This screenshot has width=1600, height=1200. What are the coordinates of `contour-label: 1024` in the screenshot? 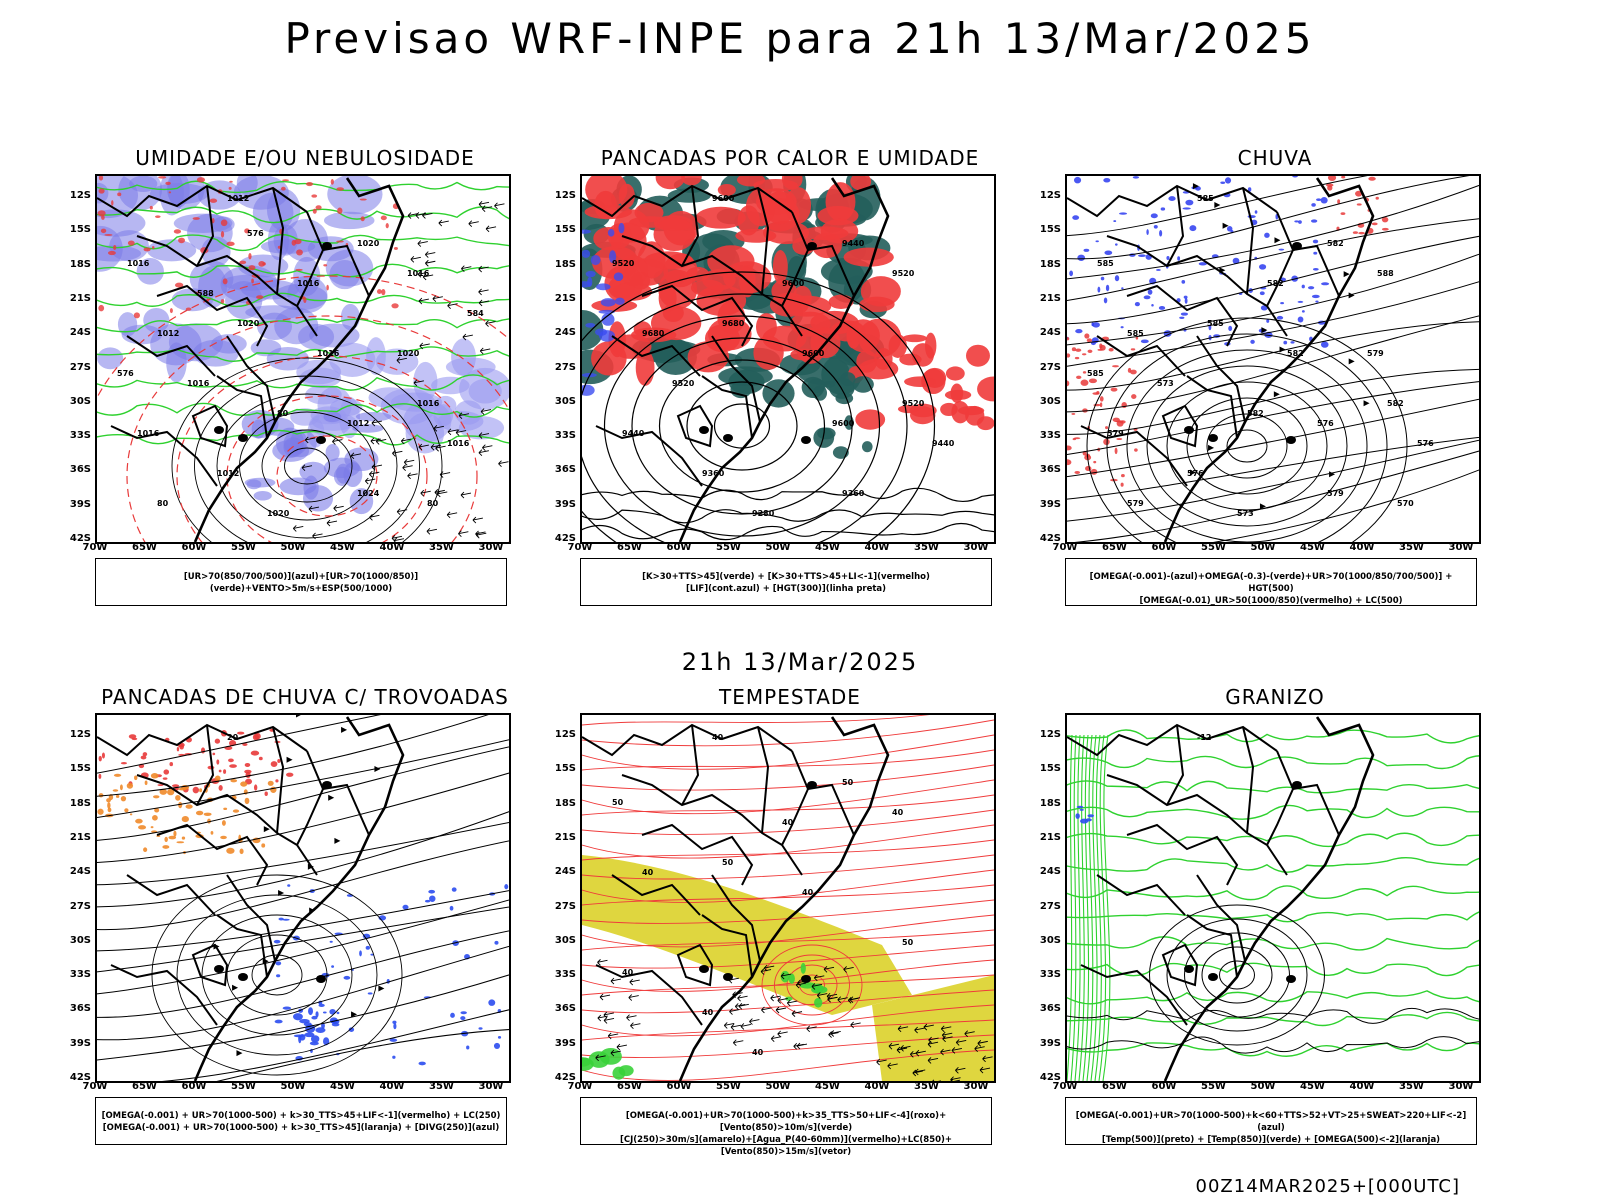 It's located at (368, 493).